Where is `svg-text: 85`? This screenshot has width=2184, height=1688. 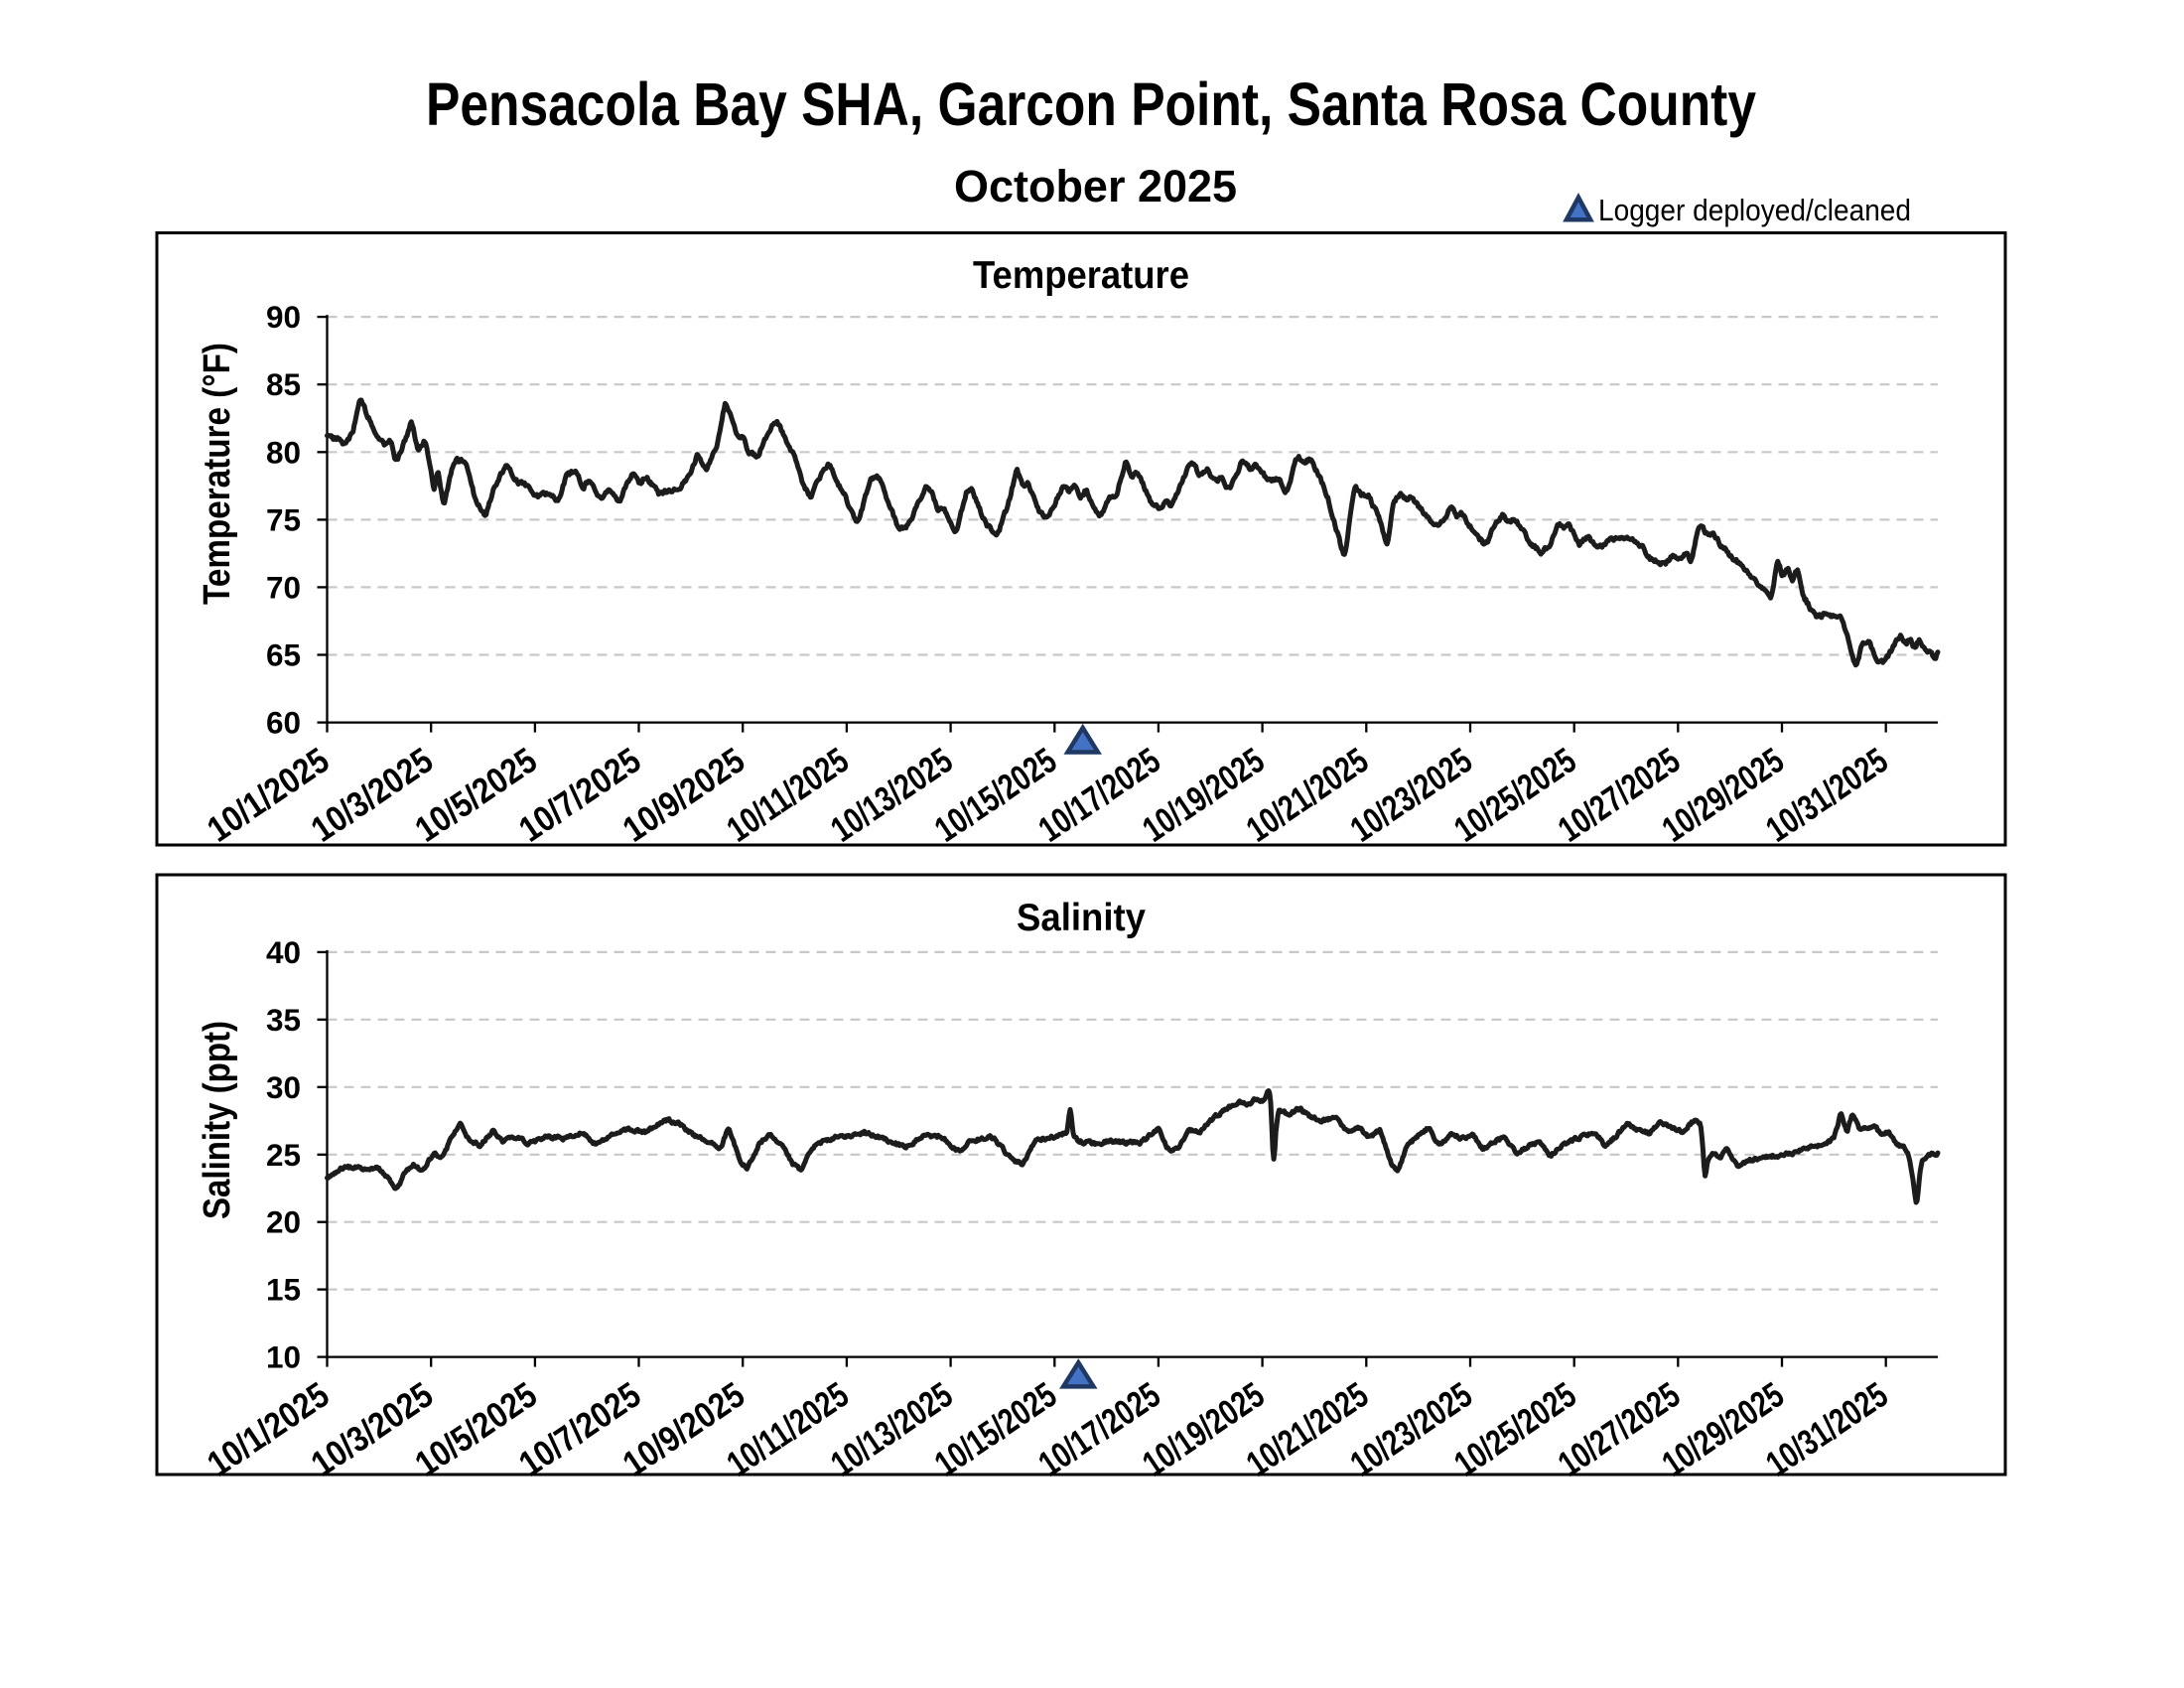 svg-text: 85 is located at coordinates (283, 384).